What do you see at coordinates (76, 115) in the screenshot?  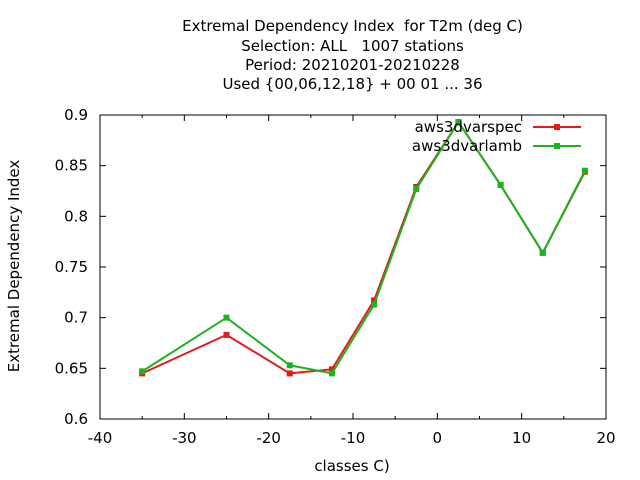 I see `y-tick-label: 0.9` at bounding box center [76, 115].